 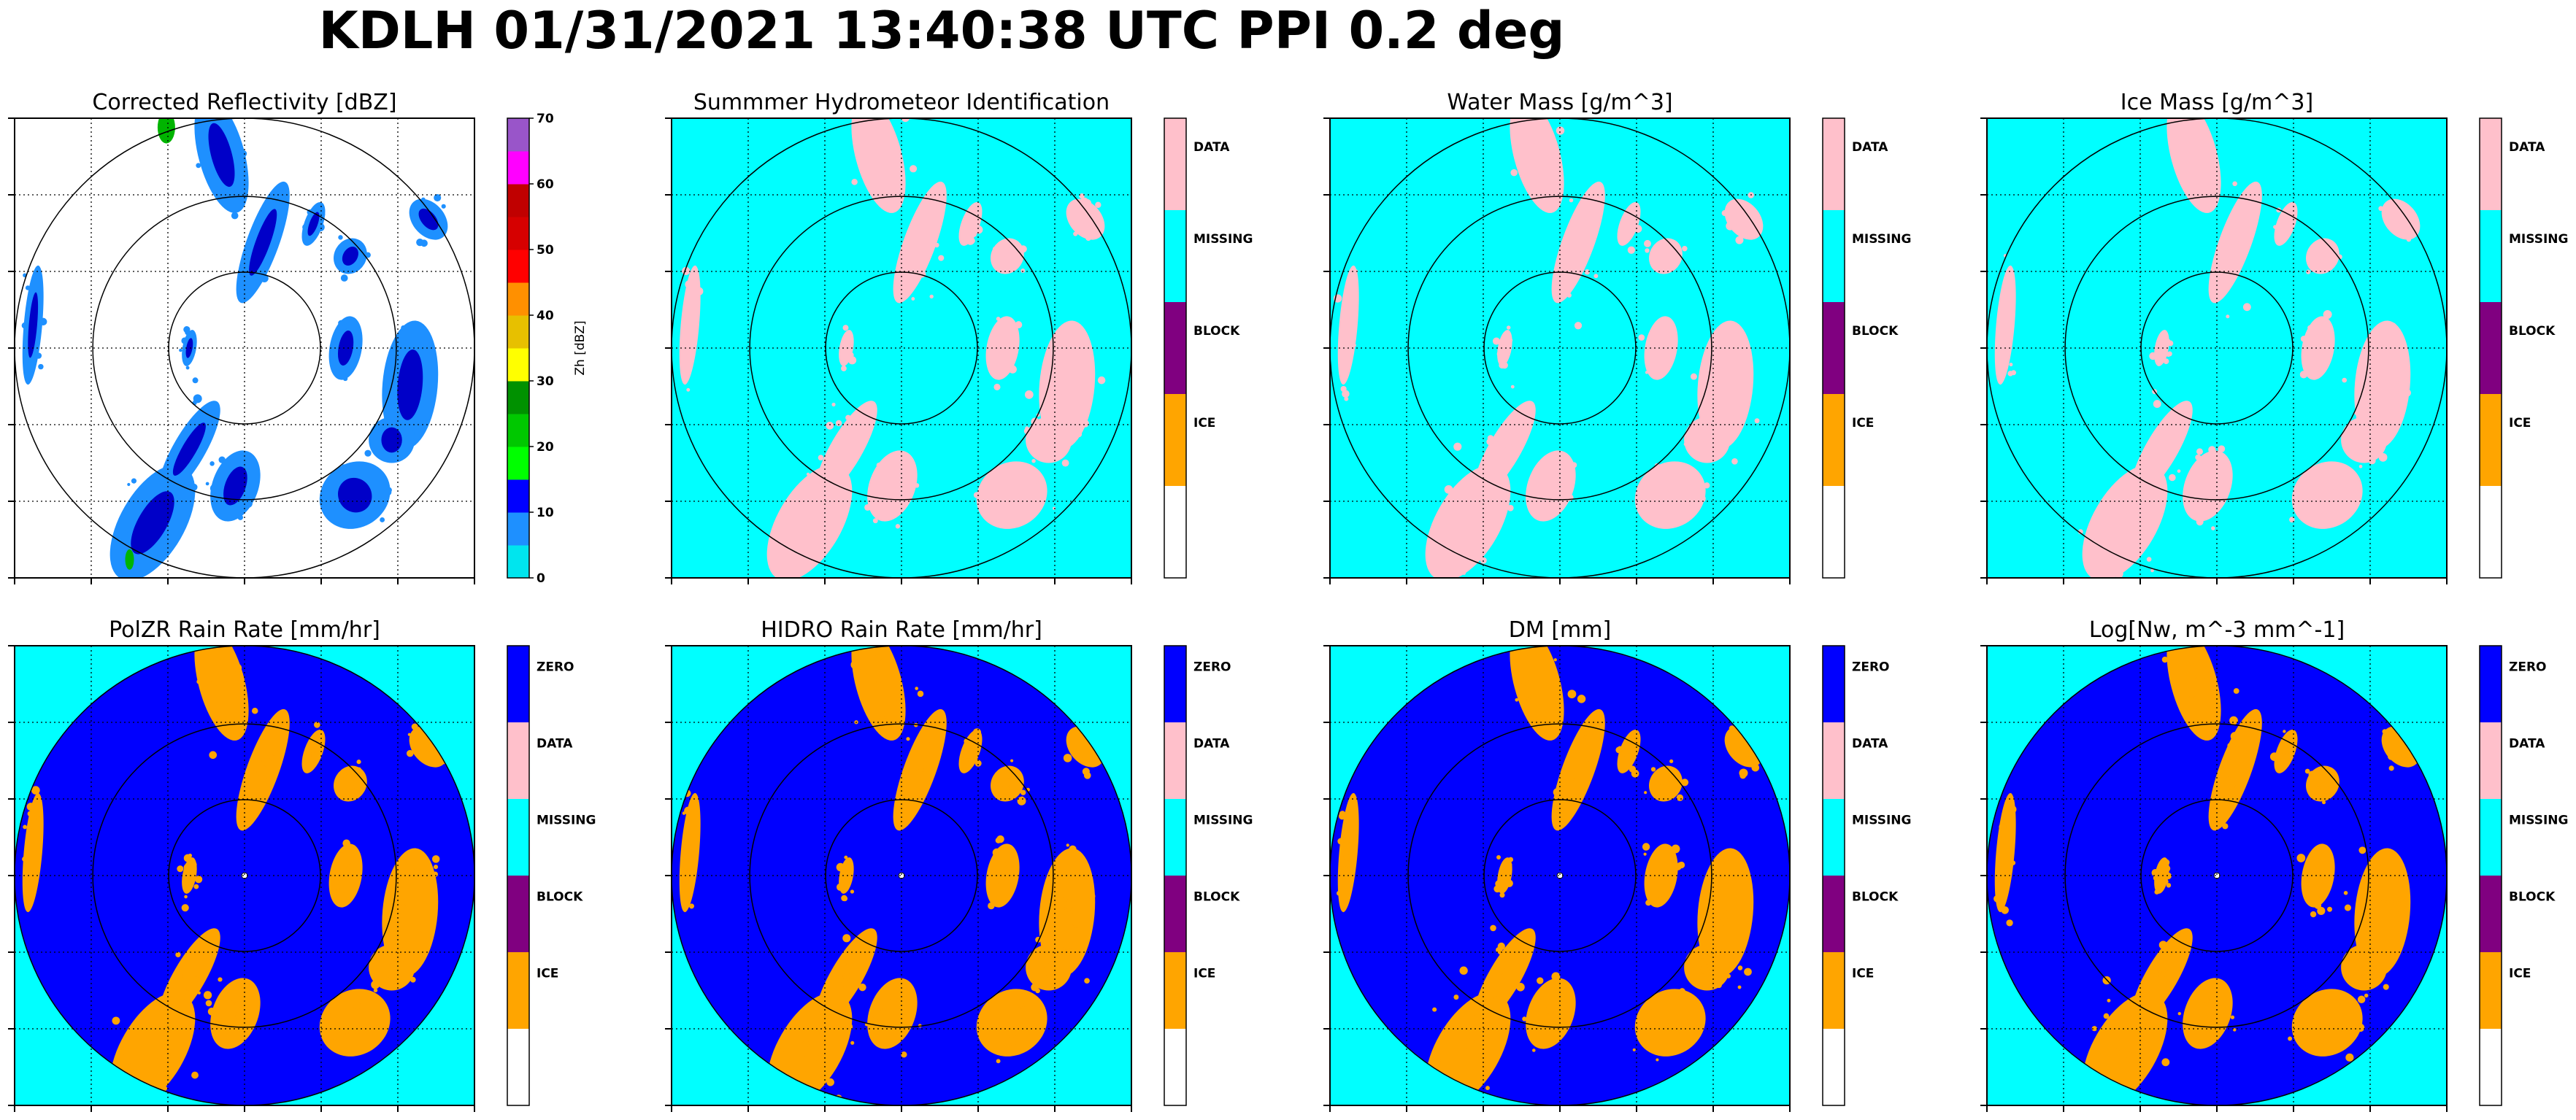 What do you see at coordinates (350, 256) in the screenshot?
I see `echo-core` at bounding box center [350, 256].